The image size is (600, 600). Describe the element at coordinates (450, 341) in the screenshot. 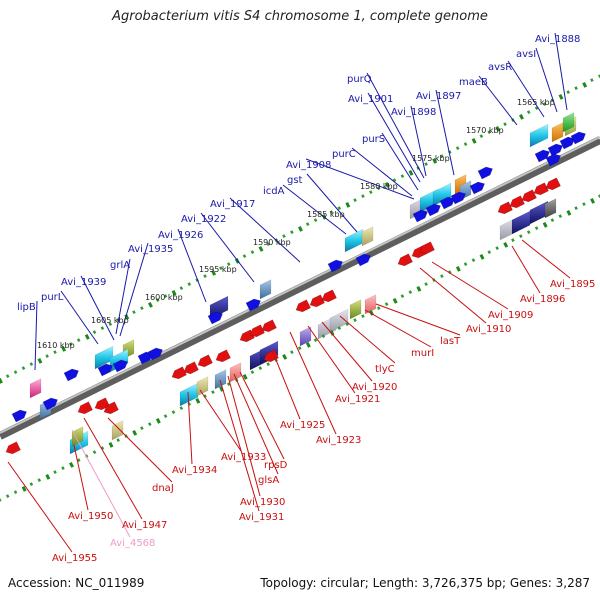

I see `gene-label-lasT: lasT` at that location.